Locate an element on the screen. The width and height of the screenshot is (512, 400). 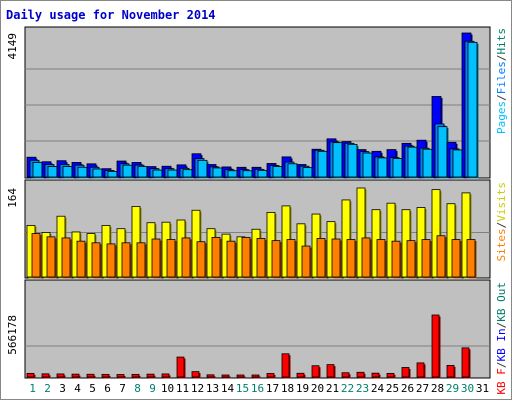
legend-item-files: Files is located at coordinates (501, 77).